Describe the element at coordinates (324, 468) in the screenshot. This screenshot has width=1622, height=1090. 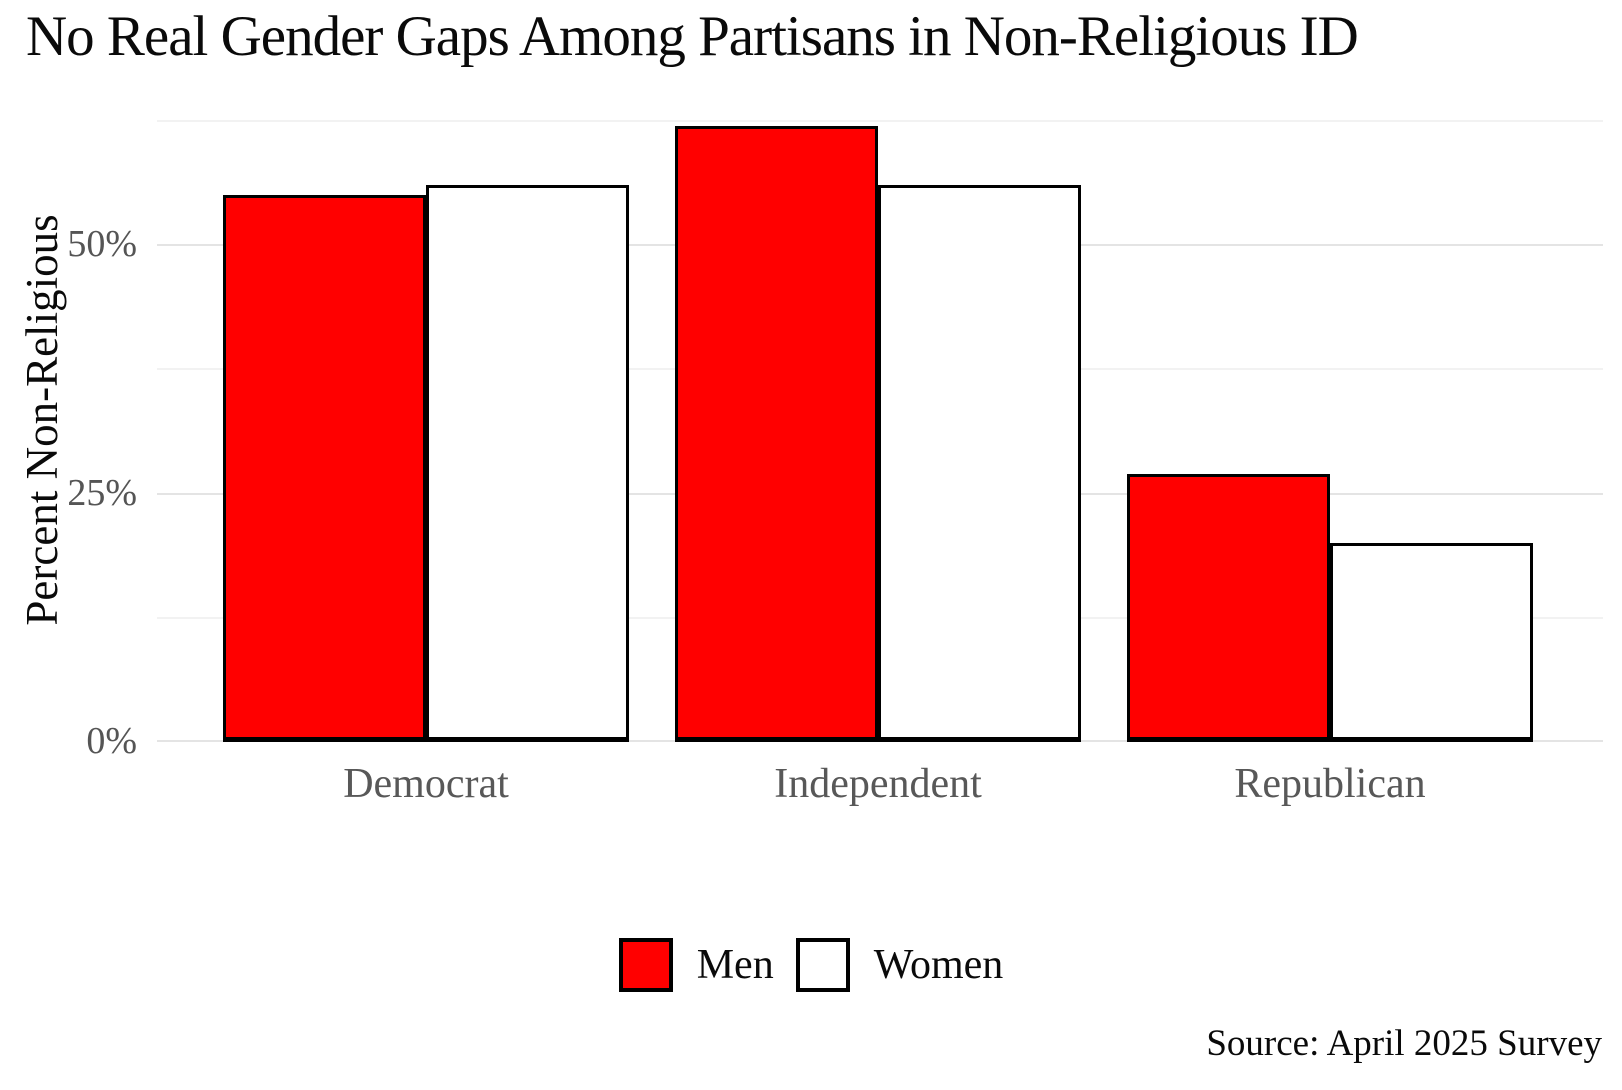
I see `bar-men-democrat` at that location.